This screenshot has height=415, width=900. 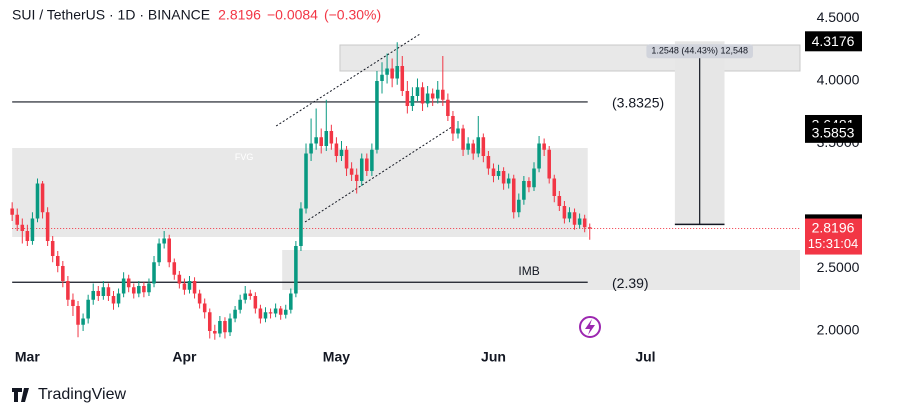 I want to click on last-price: 2.8196, so click(x=239, y=15).